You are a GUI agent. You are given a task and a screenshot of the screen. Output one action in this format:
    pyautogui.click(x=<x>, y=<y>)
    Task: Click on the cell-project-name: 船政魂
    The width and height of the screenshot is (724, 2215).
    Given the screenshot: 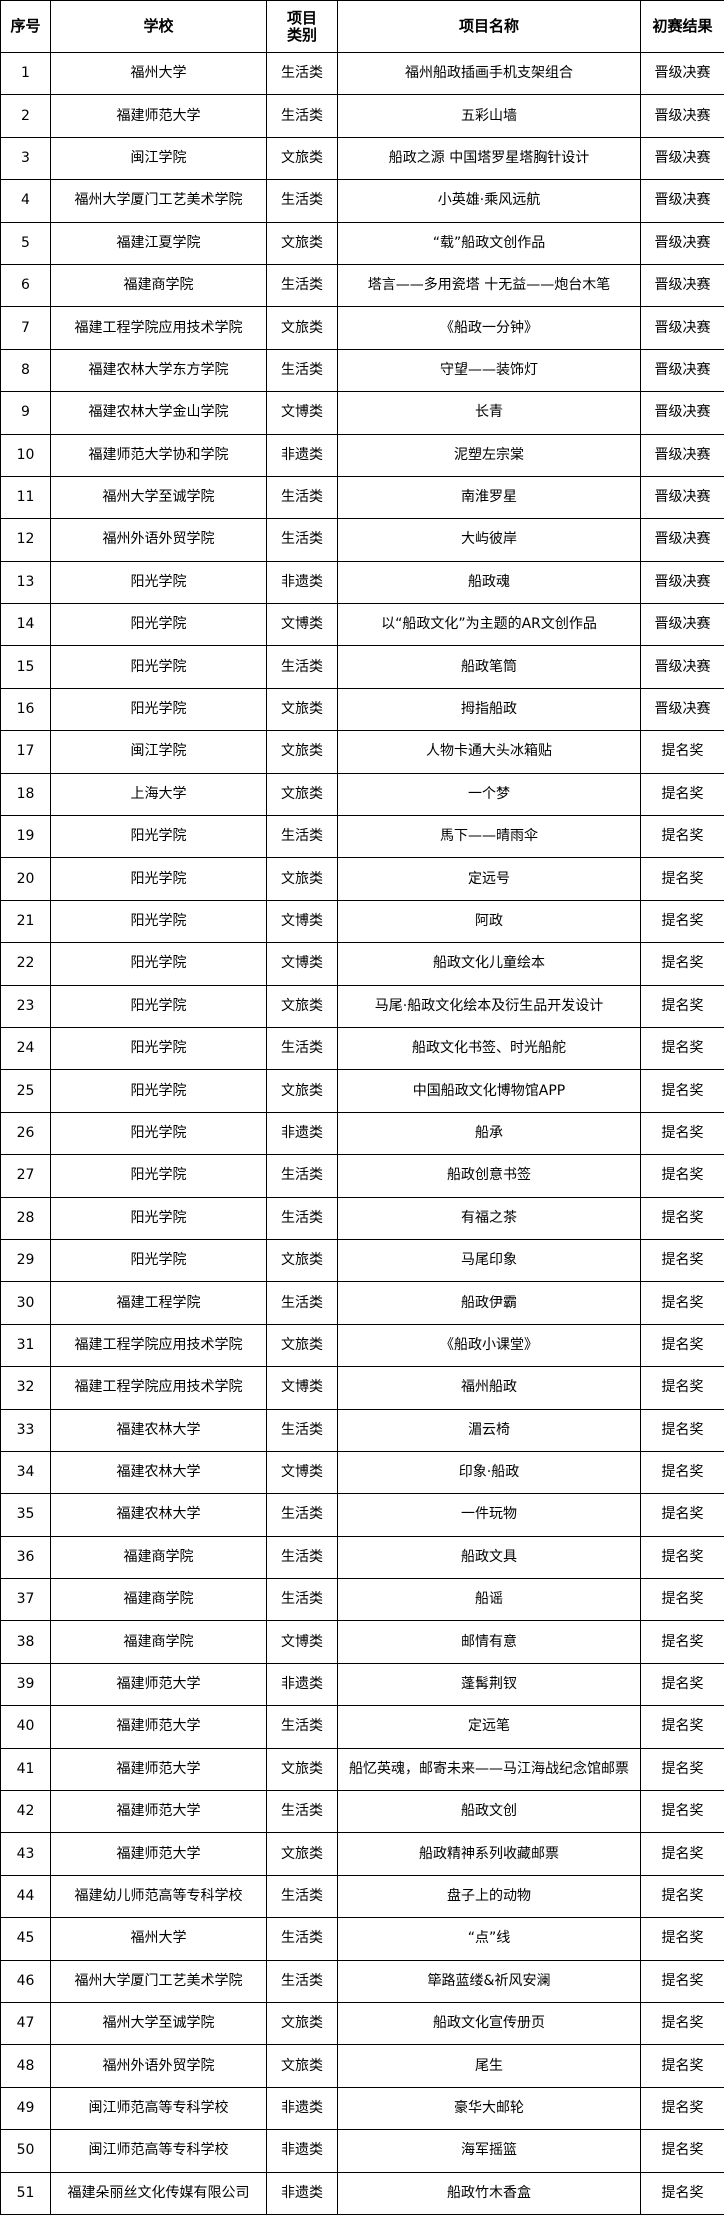 What is the action you would take?
    pyautogui.click(x=489, y=582)
    